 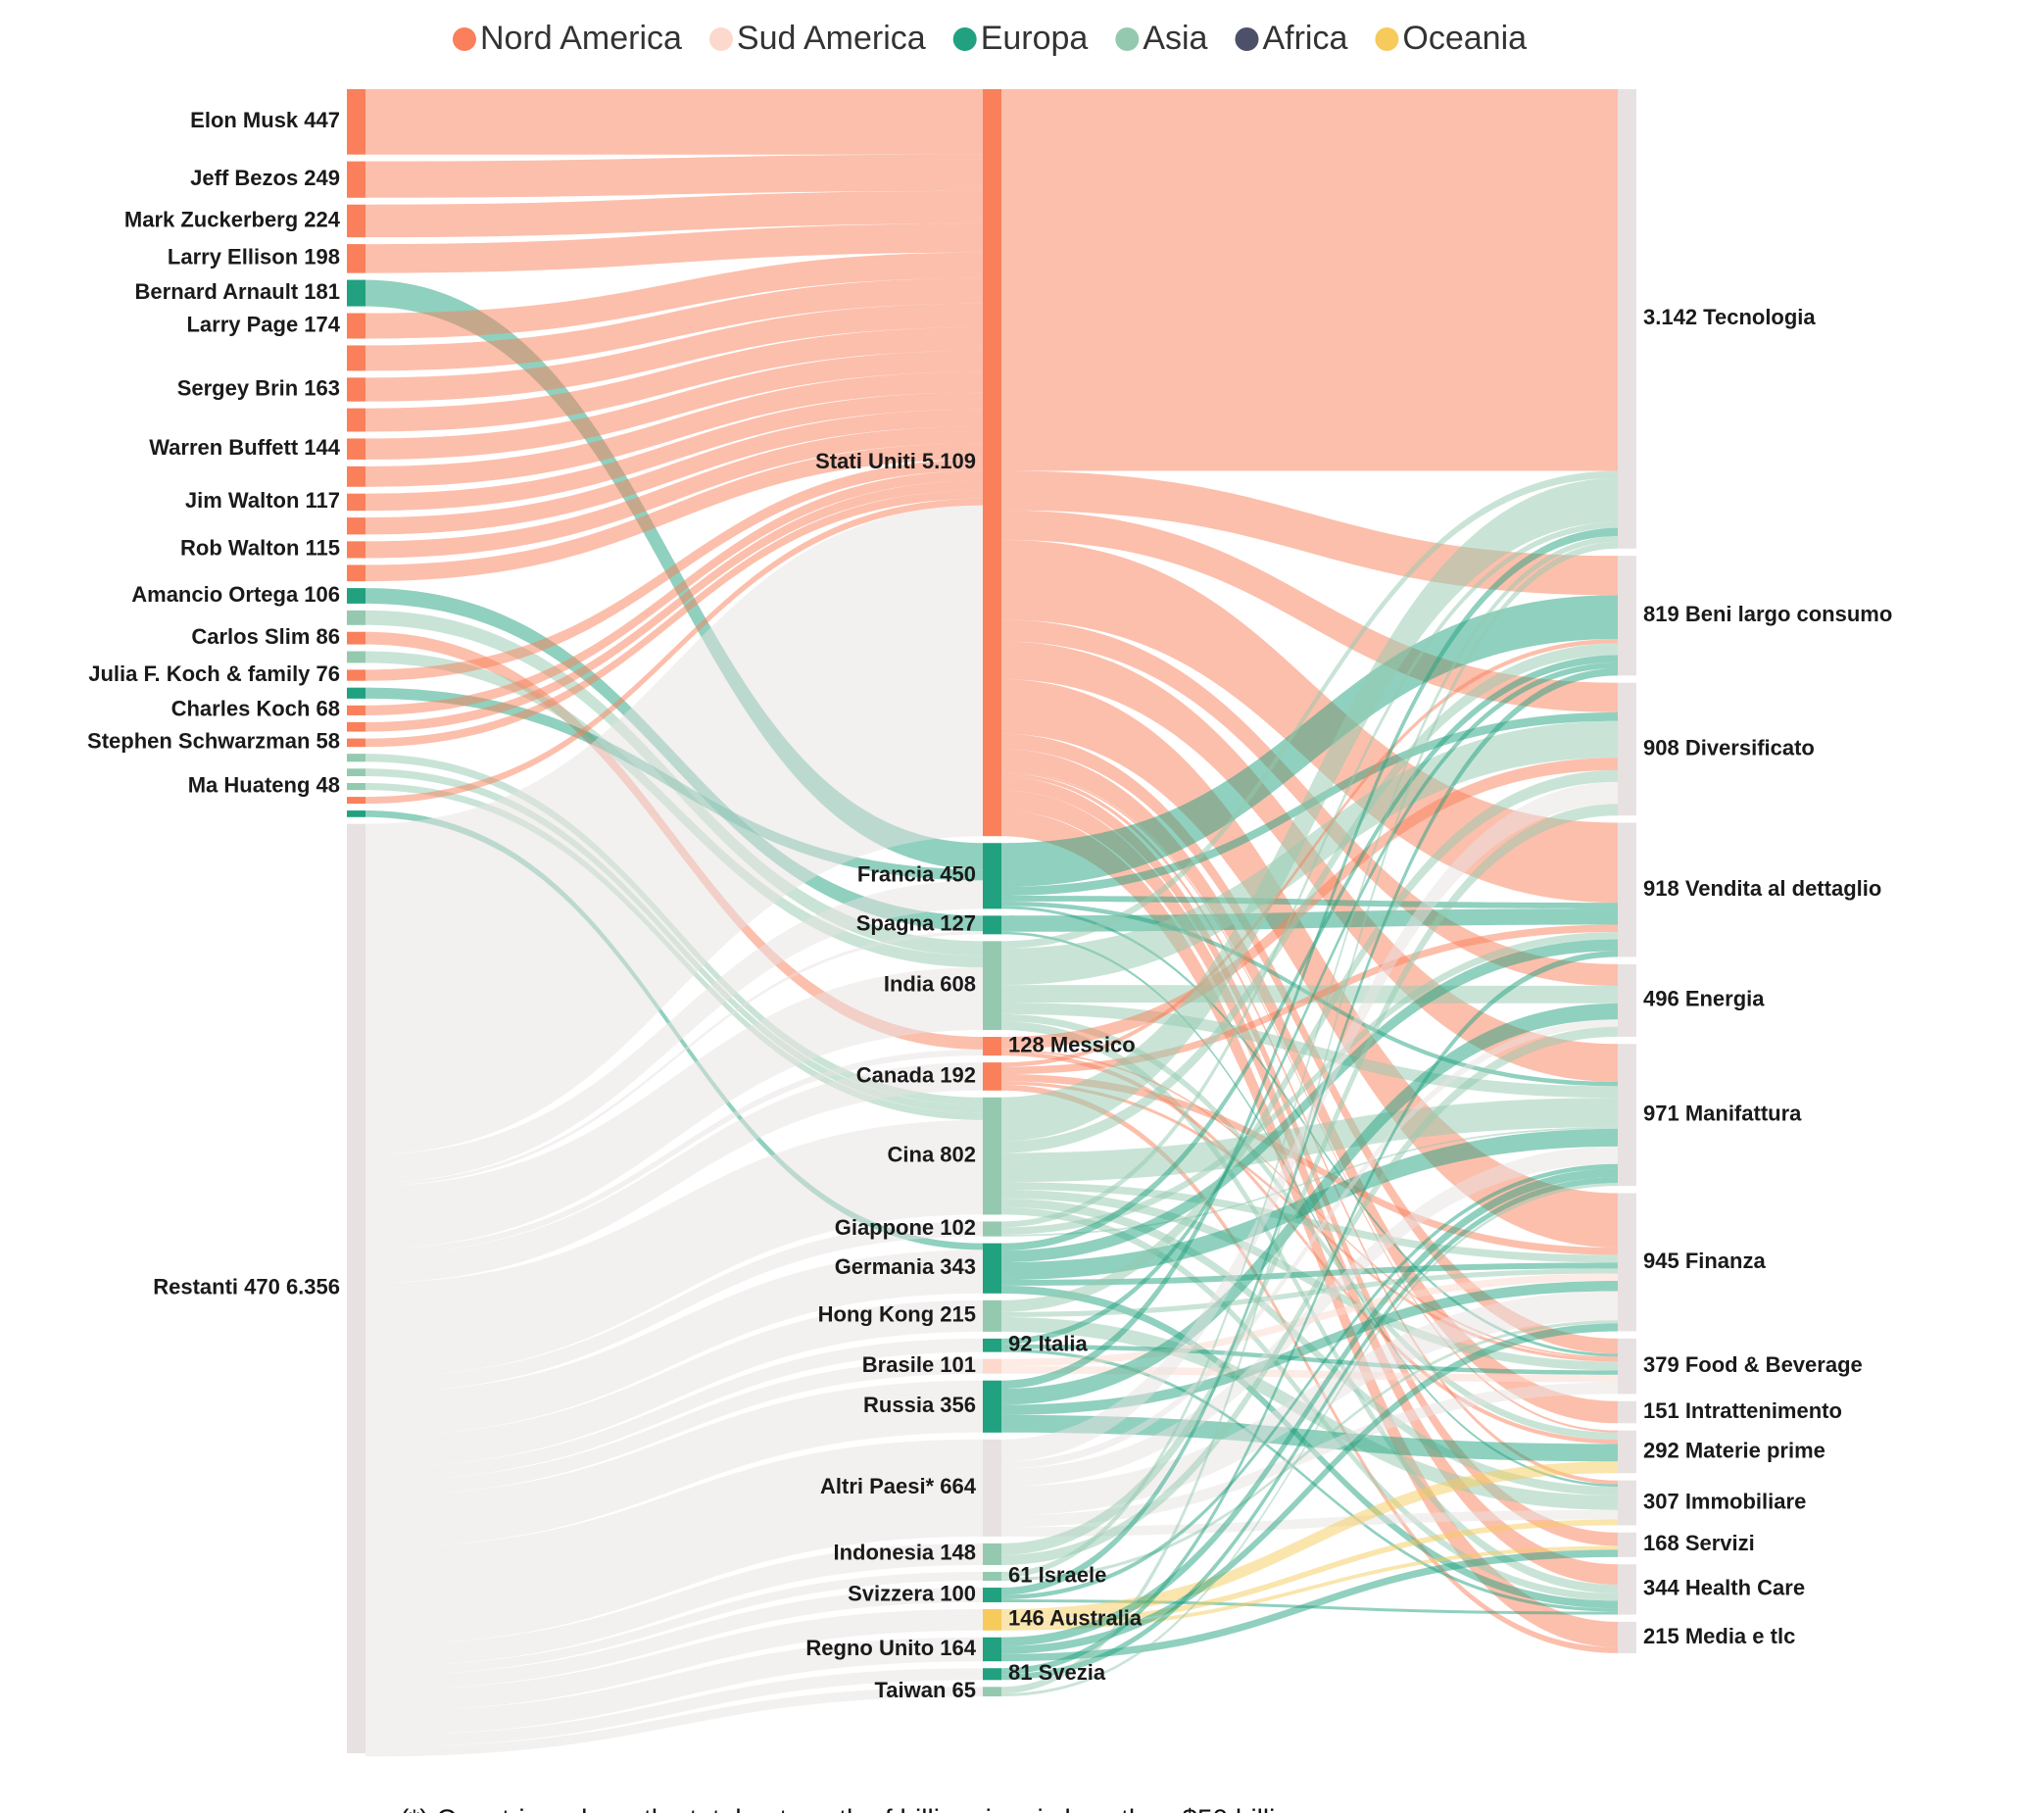 What do you see at coordinates (896, 461) in the screenshot?
I see `node-label: Stati Uniti 5.109` at bounding box center [896, 461].